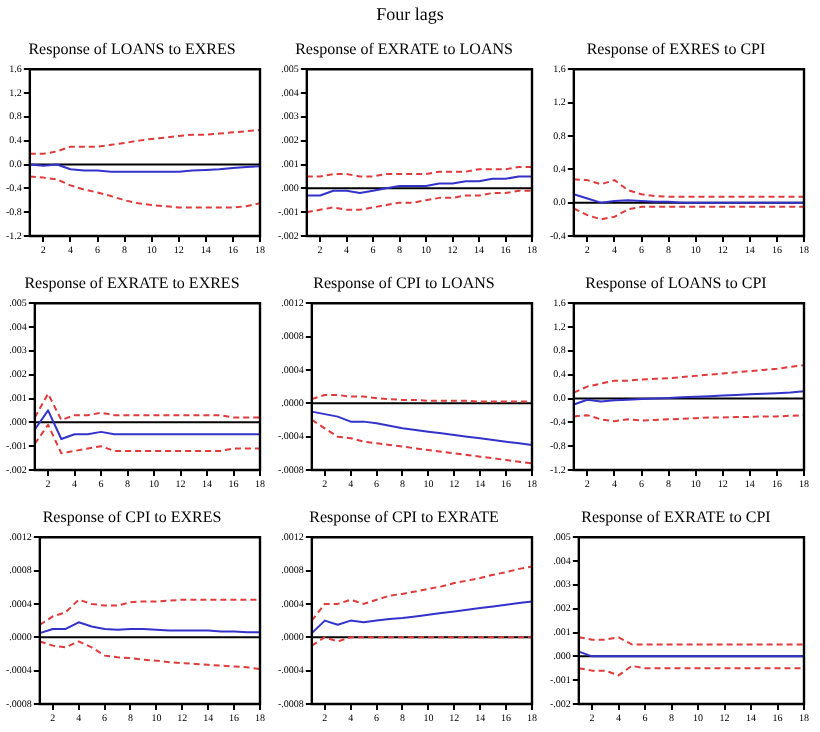 Image resolution: width=820 pixels, height=732 pixels. What do you see at coordinates (132, 282) in the screenshot?
I see `chart-title: Response of EXRATE to EXRES` at bounding box center [132, 282].